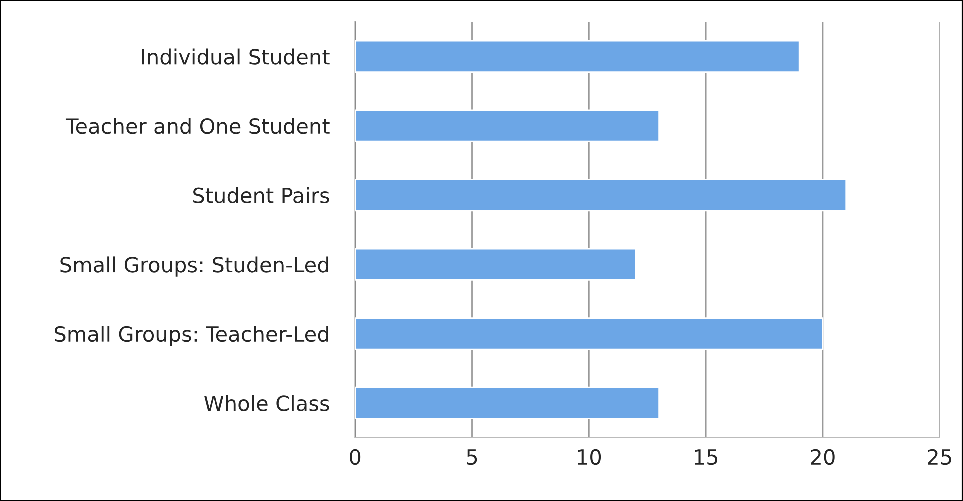 Image resolution: width=963 pixels, height=501 pixels. I want to click on x-tick-label: 20, so click(823, 457).